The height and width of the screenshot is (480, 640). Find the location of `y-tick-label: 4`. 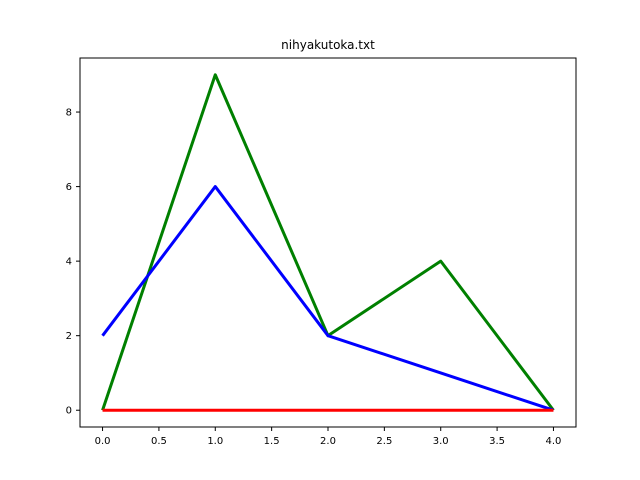

y-tick-label: 4 is located at coordinates (69, 262).